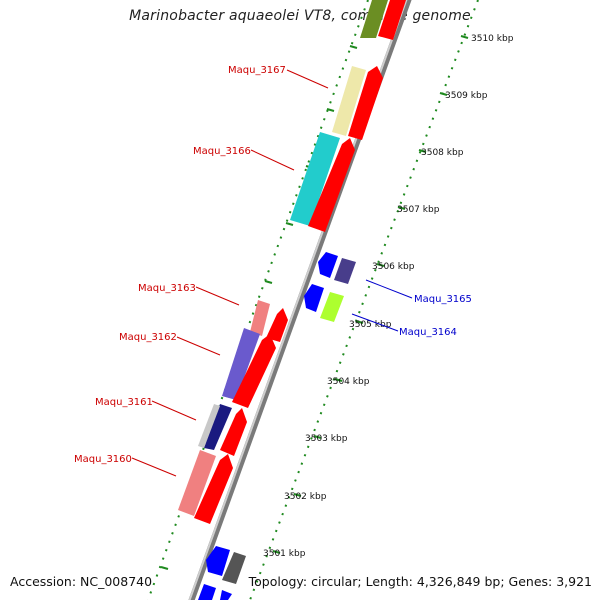 Image resolution: width=600 pixels, height=600 pixels. I want to click on cds-arrow-3164-green, so click(332, 307).